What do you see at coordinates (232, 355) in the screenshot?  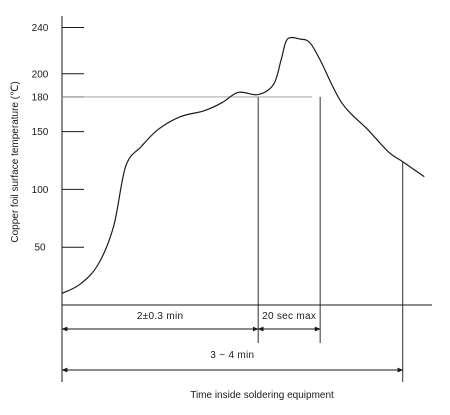 I see `dimension-label-3-4min: 3 ~ 4 min` at bounding box center [232, 355].